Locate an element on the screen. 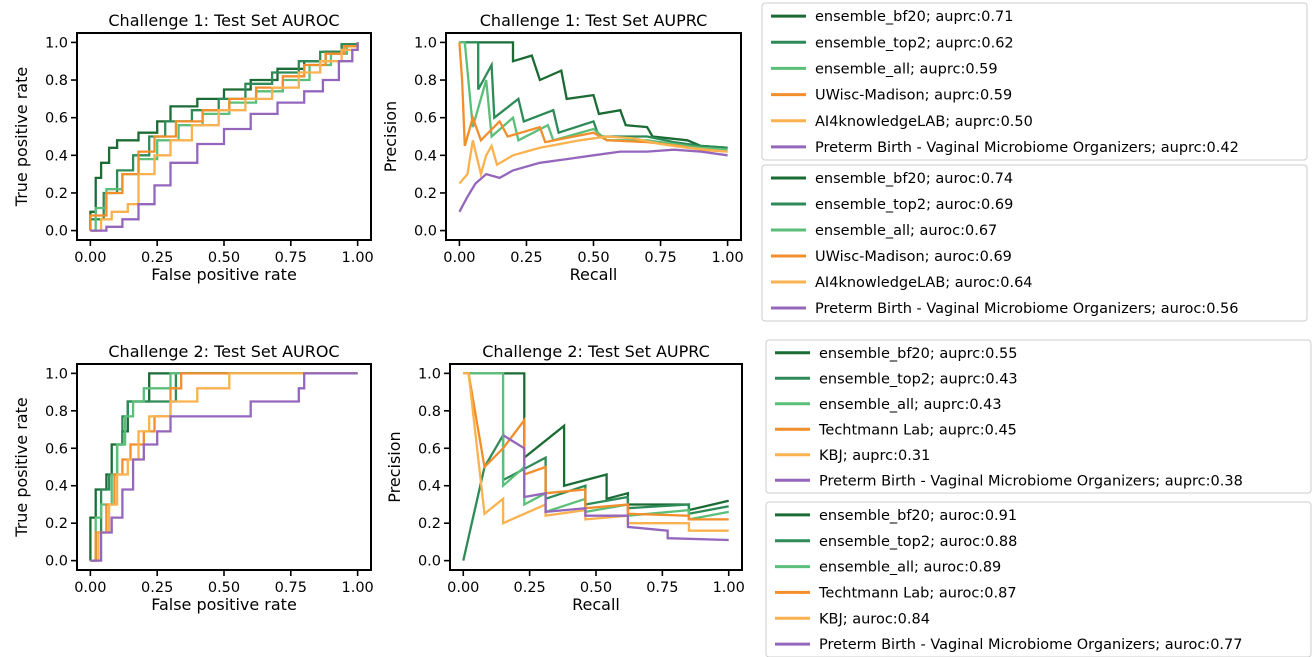 This screenshot has height=657, width=1315. chart-title: Challenge 2: Test Set AUROC is located at coordinates (223, 351).